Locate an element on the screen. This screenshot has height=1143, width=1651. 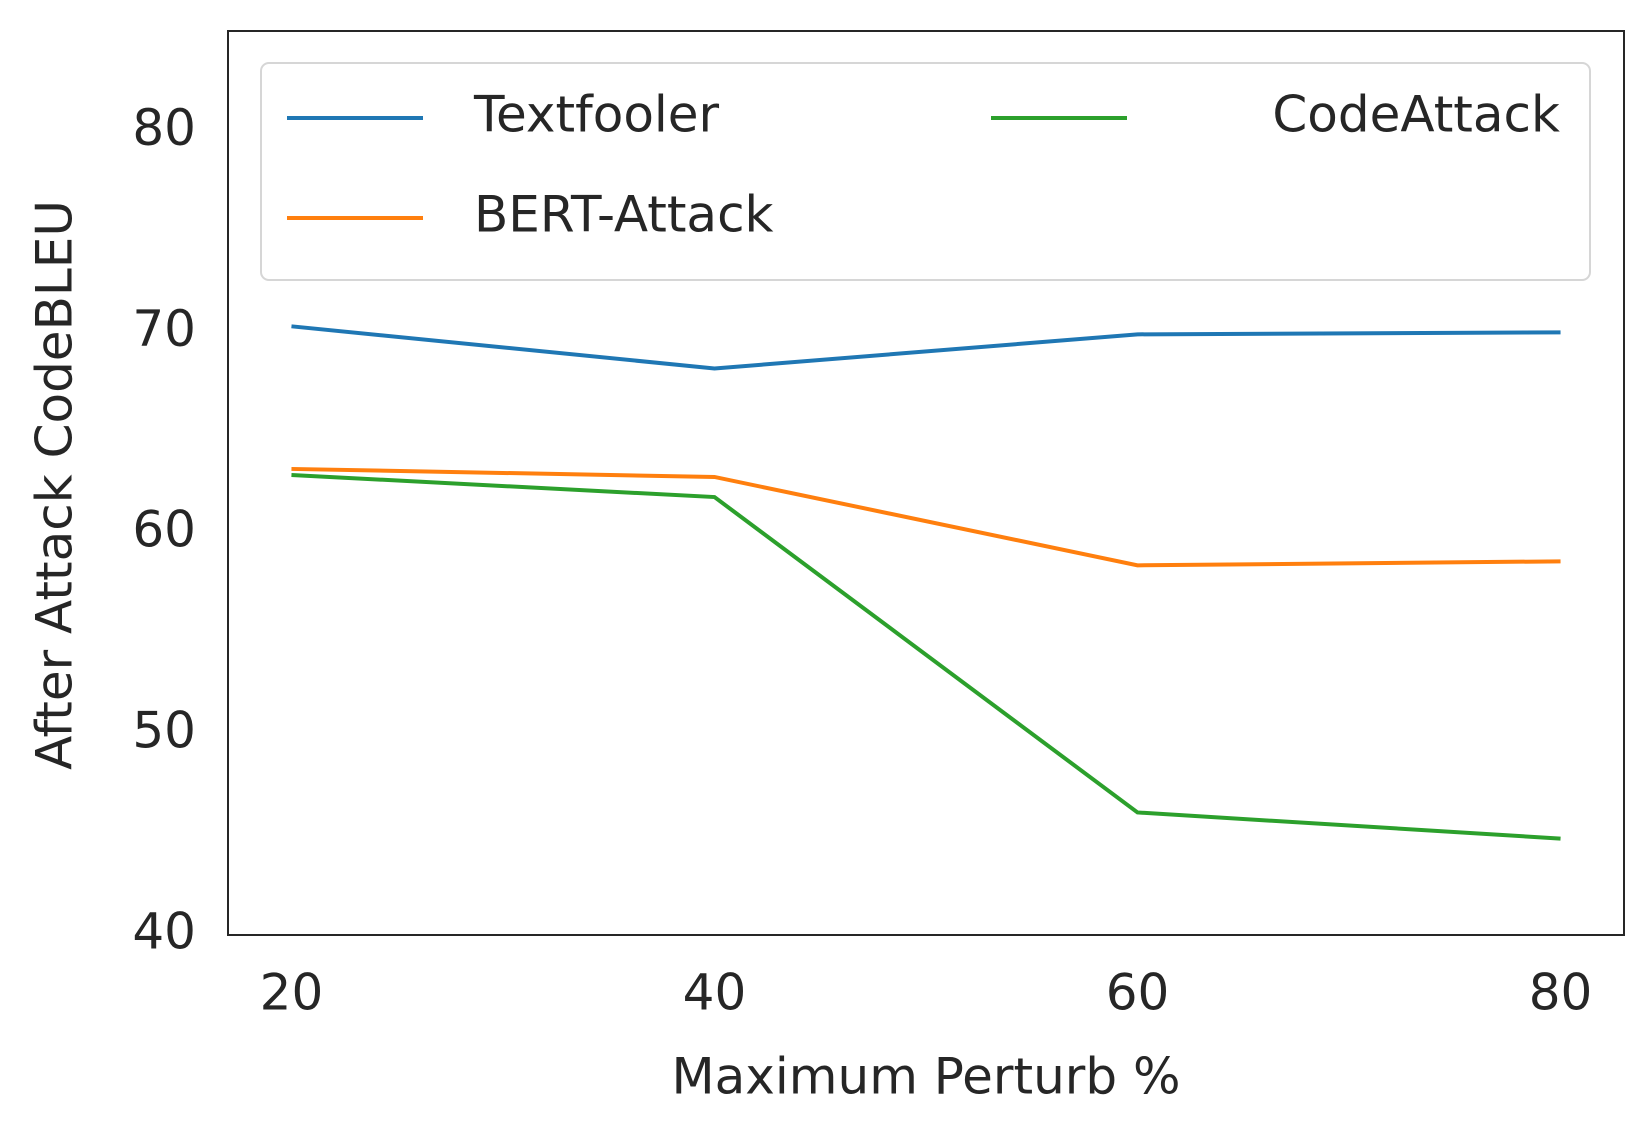
y-tick-label: 40 is located at coordinates (164, 932).